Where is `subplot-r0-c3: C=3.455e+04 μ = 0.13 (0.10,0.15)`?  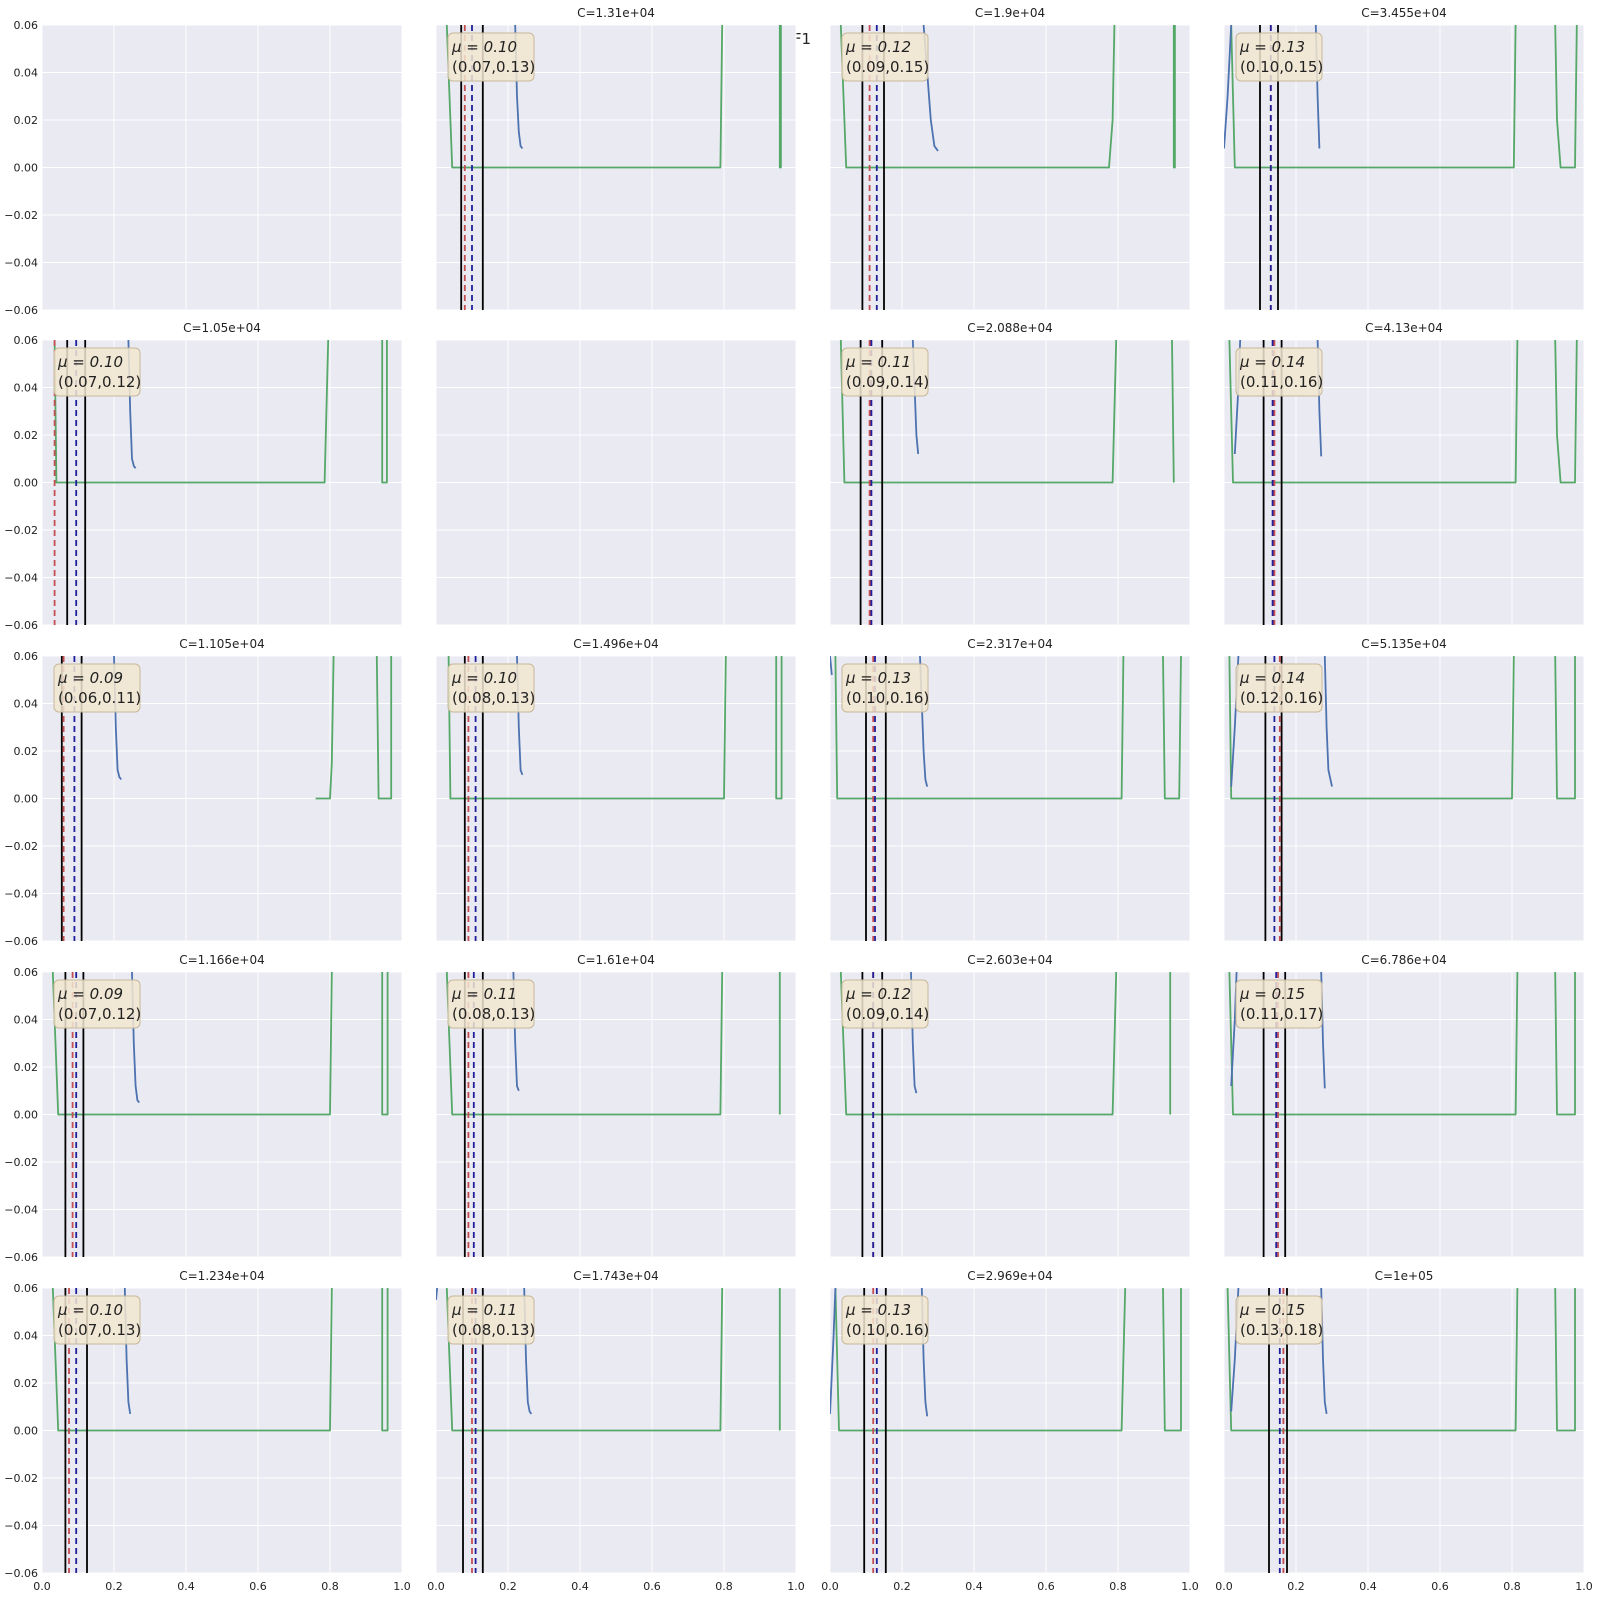 subplot-r0-c3: C=3.455e+04 μ = 0.13 (0.10,0.15) is located at coordinates (1404, 158).